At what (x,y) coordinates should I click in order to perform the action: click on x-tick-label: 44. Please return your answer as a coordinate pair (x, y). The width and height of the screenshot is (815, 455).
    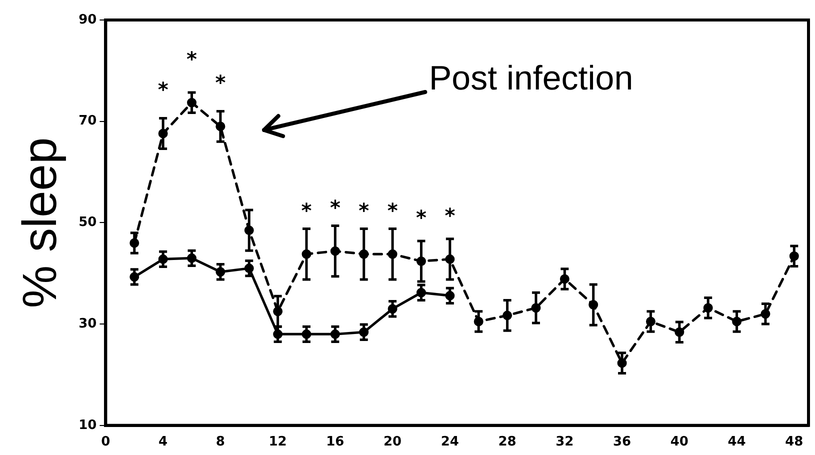
    Looking at the image, I should click on (737, 442).